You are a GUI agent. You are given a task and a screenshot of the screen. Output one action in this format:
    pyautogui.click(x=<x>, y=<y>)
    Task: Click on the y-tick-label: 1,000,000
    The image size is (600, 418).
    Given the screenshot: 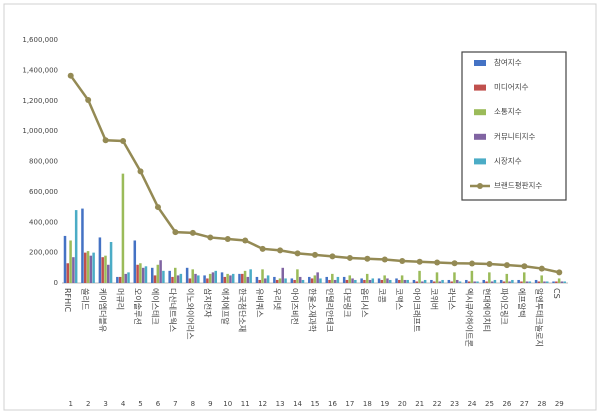 What is the action you would take?
    pyautogui.click(x=40, y=131)
    